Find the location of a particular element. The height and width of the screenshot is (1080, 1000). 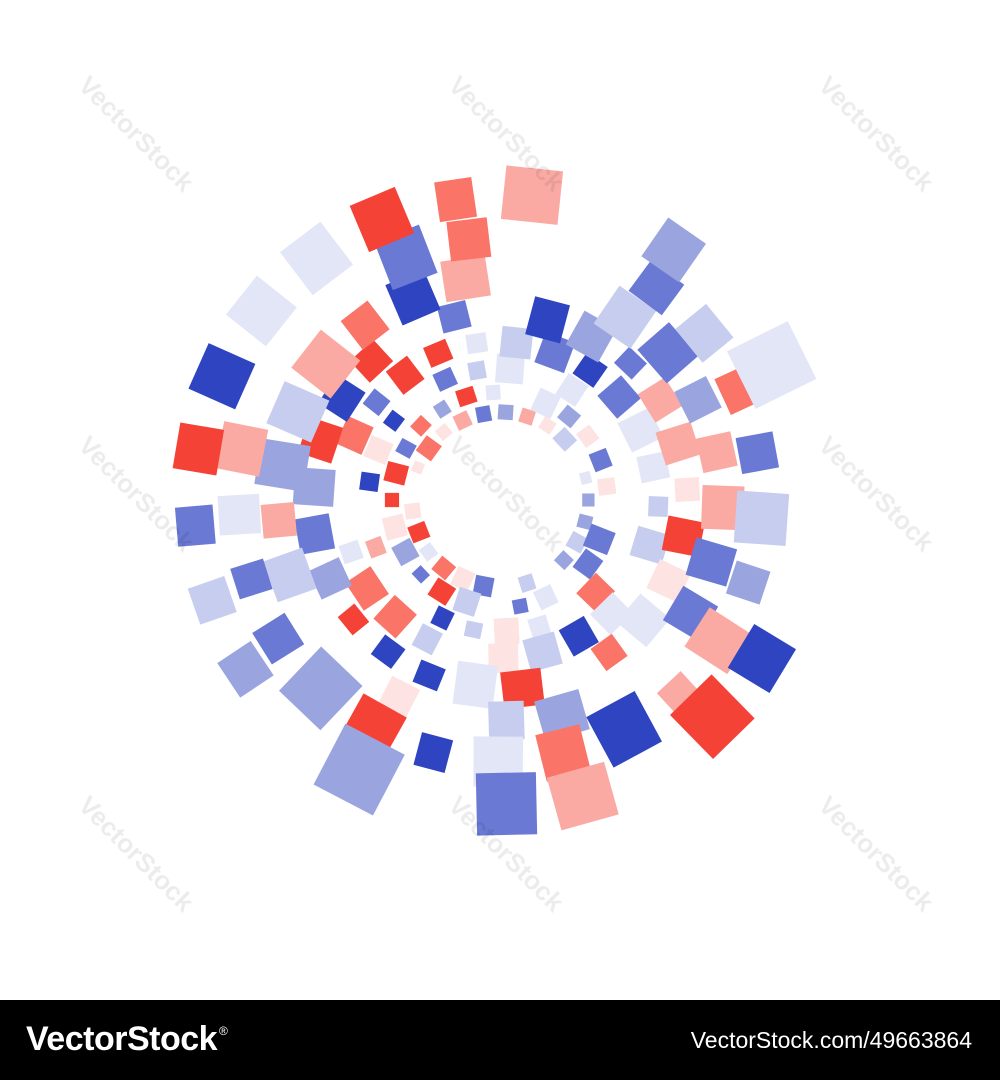

brand-text: VectorStock is located at coordinates (122, 1039).